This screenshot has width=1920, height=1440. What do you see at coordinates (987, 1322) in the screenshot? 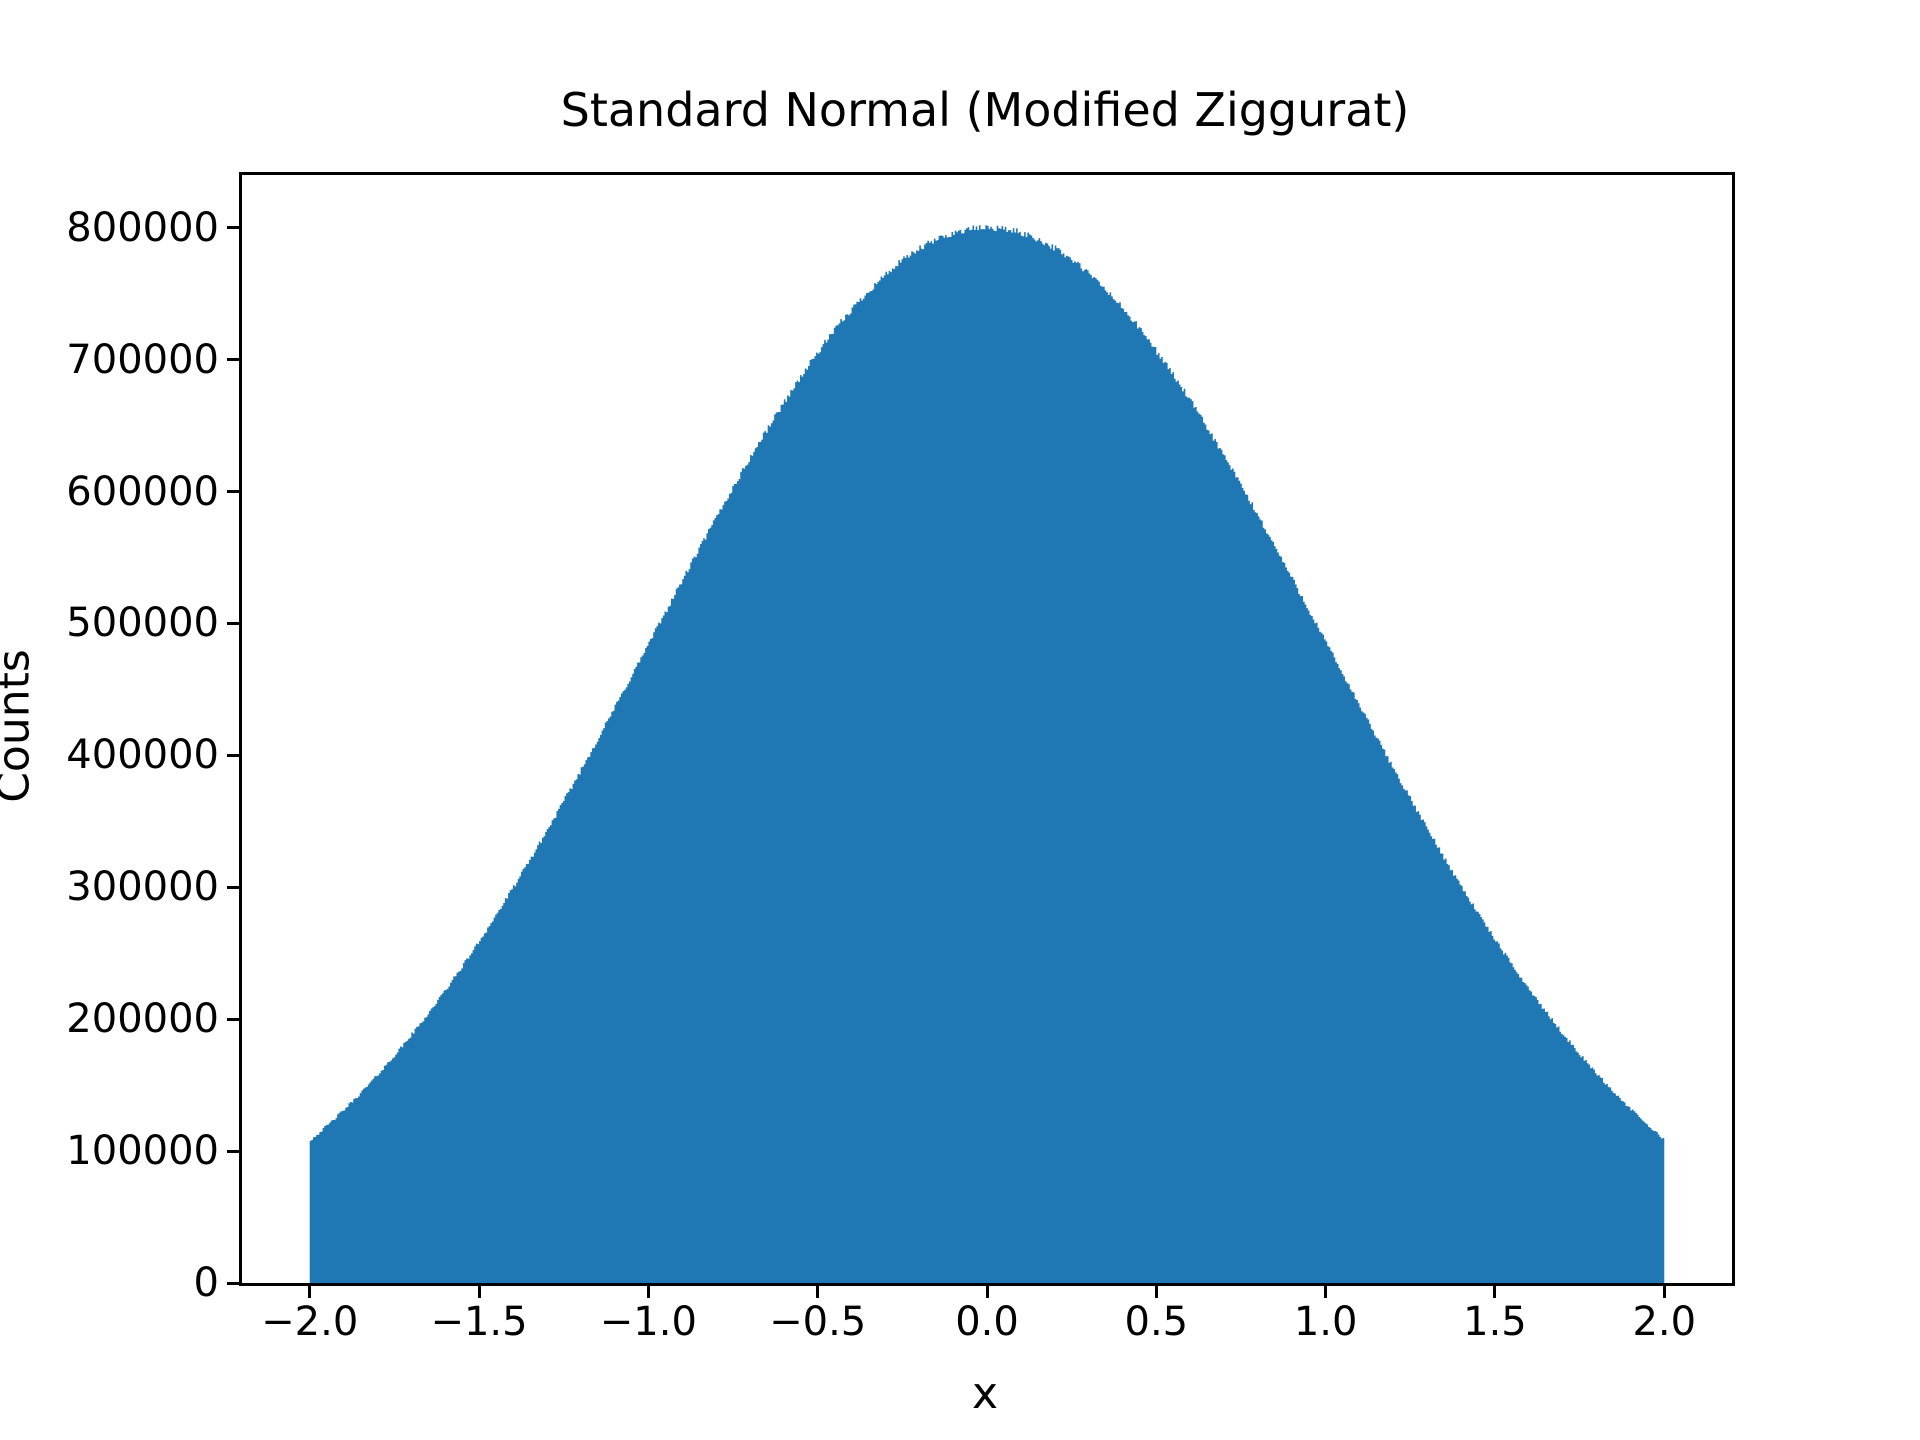
I see `x-tick-label: 0.0` at bounding box center [987, 1322].